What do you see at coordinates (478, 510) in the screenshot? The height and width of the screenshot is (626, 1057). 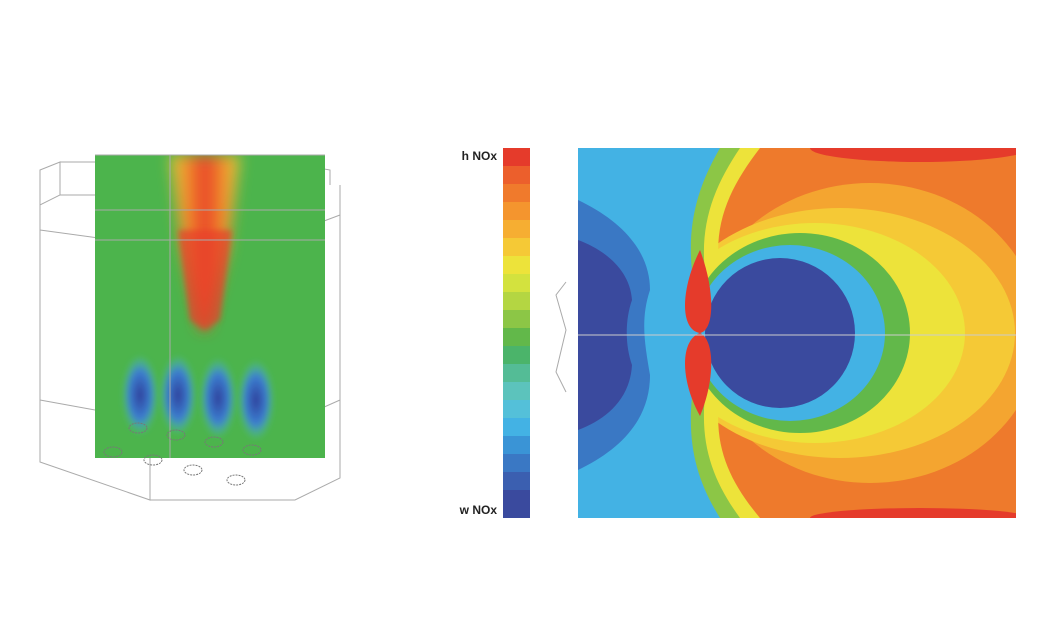 I see `legend-low-label: w NOx` at bounding box center [478, 510].